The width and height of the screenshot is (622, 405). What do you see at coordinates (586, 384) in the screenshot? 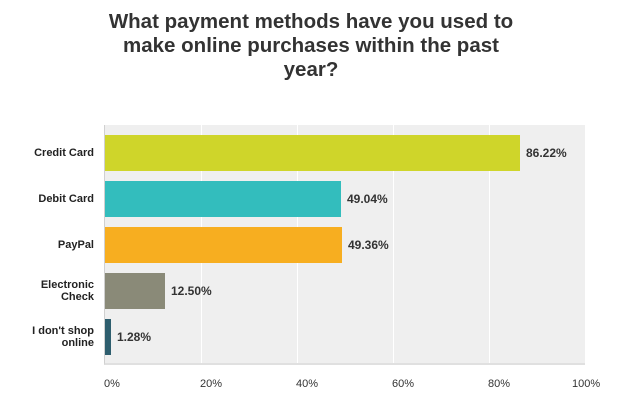
I see `x-tick-label: 100%` at bounding box center [586, 384].